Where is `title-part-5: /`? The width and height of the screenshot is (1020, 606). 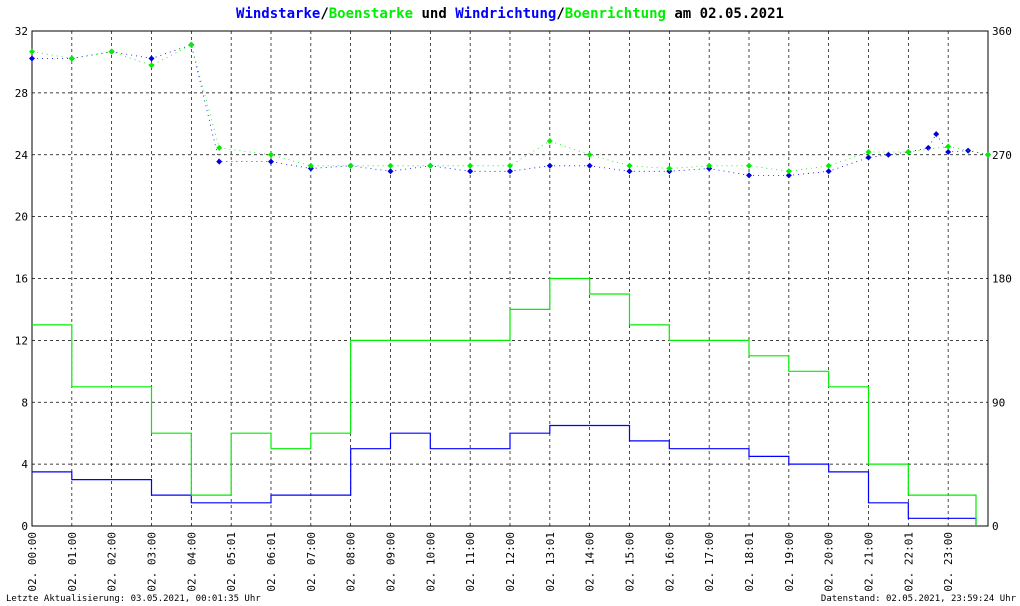 title-part-5: / is located at coordinates (560, 14).